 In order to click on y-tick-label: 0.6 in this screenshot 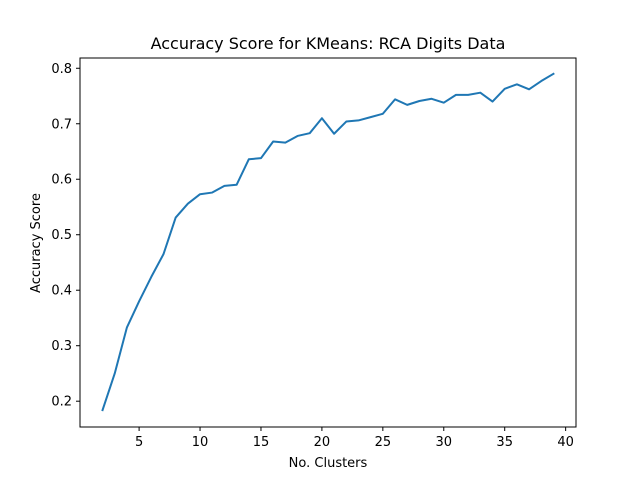, I will do `click(61, 180)`.